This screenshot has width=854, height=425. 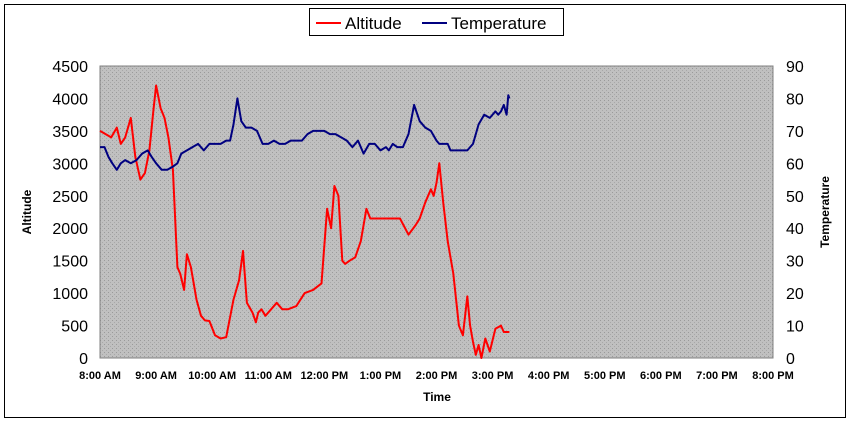 I want to click on x-tick-label: 9:00 AM, so click(x=156, y=376).